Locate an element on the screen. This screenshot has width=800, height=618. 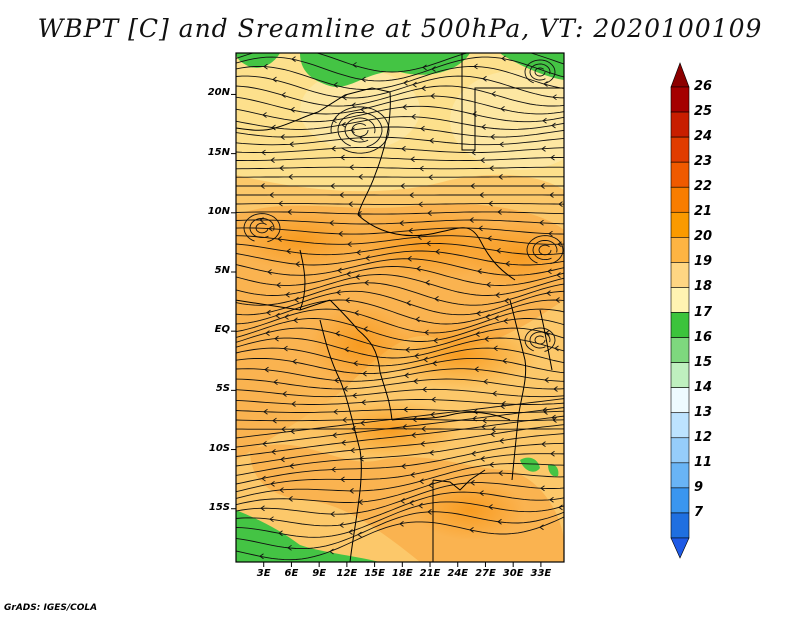
lon-label: 24E is located at coordinates (458, 573).